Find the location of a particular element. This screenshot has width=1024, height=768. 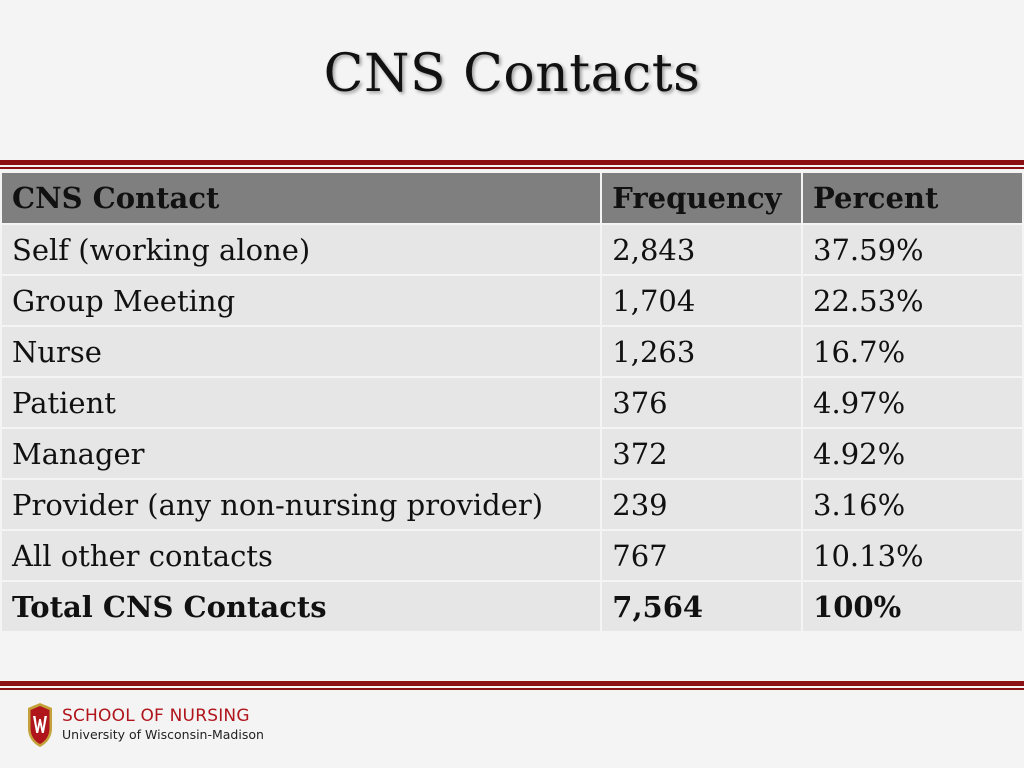

contact-cell: All other contacts is located at coordinates (301, 555).